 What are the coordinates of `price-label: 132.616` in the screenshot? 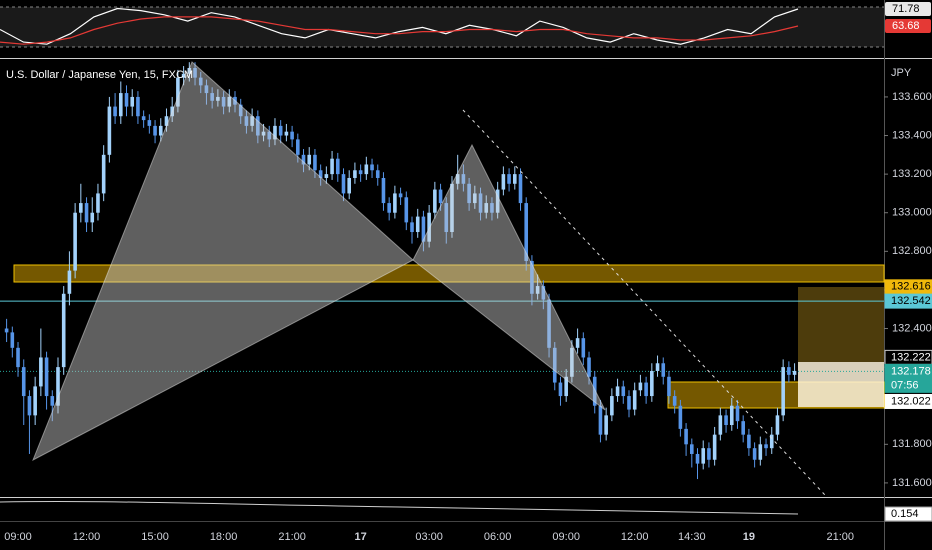 It's located at (911, 287).